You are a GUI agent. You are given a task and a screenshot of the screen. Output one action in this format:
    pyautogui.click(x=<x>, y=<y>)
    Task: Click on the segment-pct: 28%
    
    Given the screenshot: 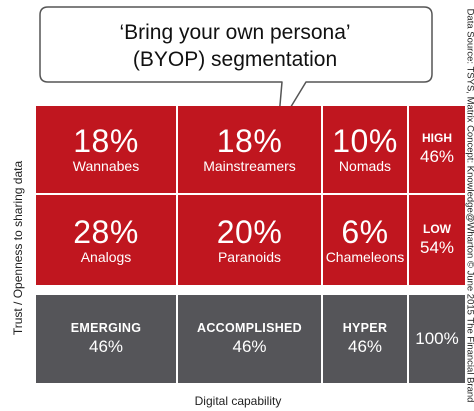 What is the action you would take?
    pyautogui.click(x=106, y=231)
    